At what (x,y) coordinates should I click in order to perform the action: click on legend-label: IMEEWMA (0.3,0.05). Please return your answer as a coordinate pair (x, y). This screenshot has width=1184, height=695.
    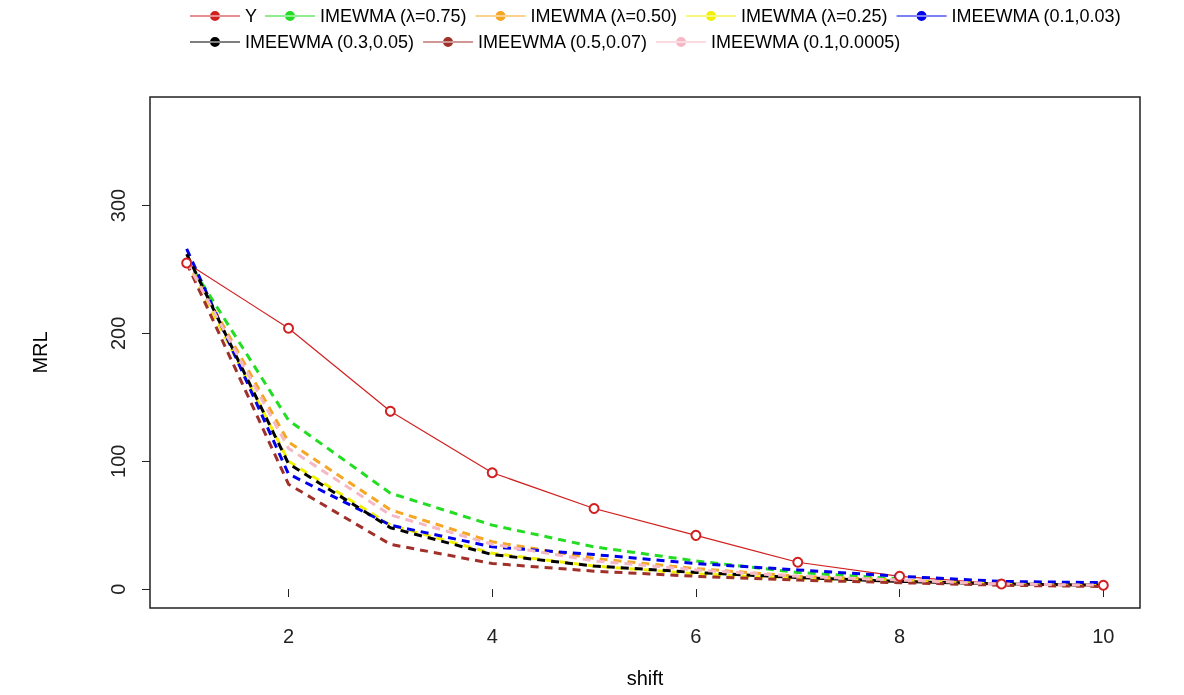
    Looking at the image, I should click on (330, 42).